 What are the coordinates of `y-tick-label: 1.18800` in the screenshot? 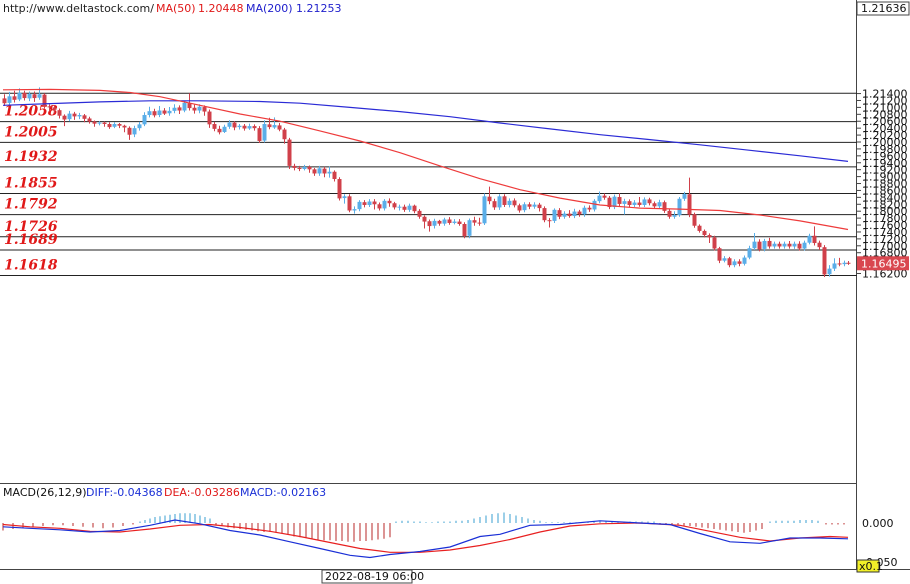 It's located at (885, 184).